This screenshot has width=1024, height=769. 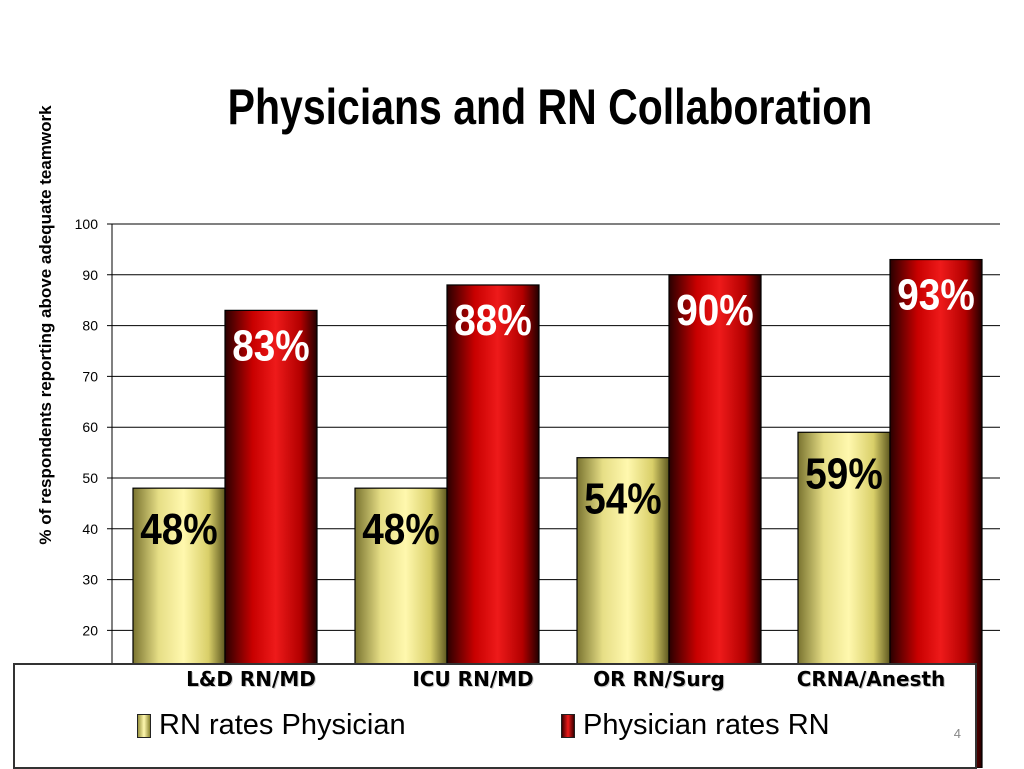 What do you see at coordinates (843, 473) in the screenshot?
I see `data-label: 59%` at bounding box center [843, 473].